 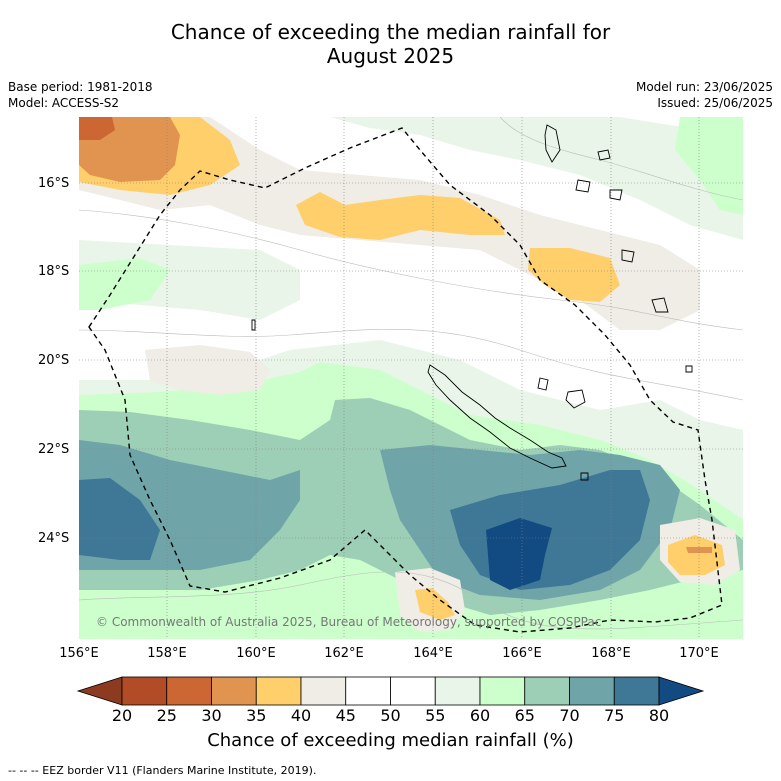 I want to click on lon-label-156e: 156°E, so click(x=79, y=653).